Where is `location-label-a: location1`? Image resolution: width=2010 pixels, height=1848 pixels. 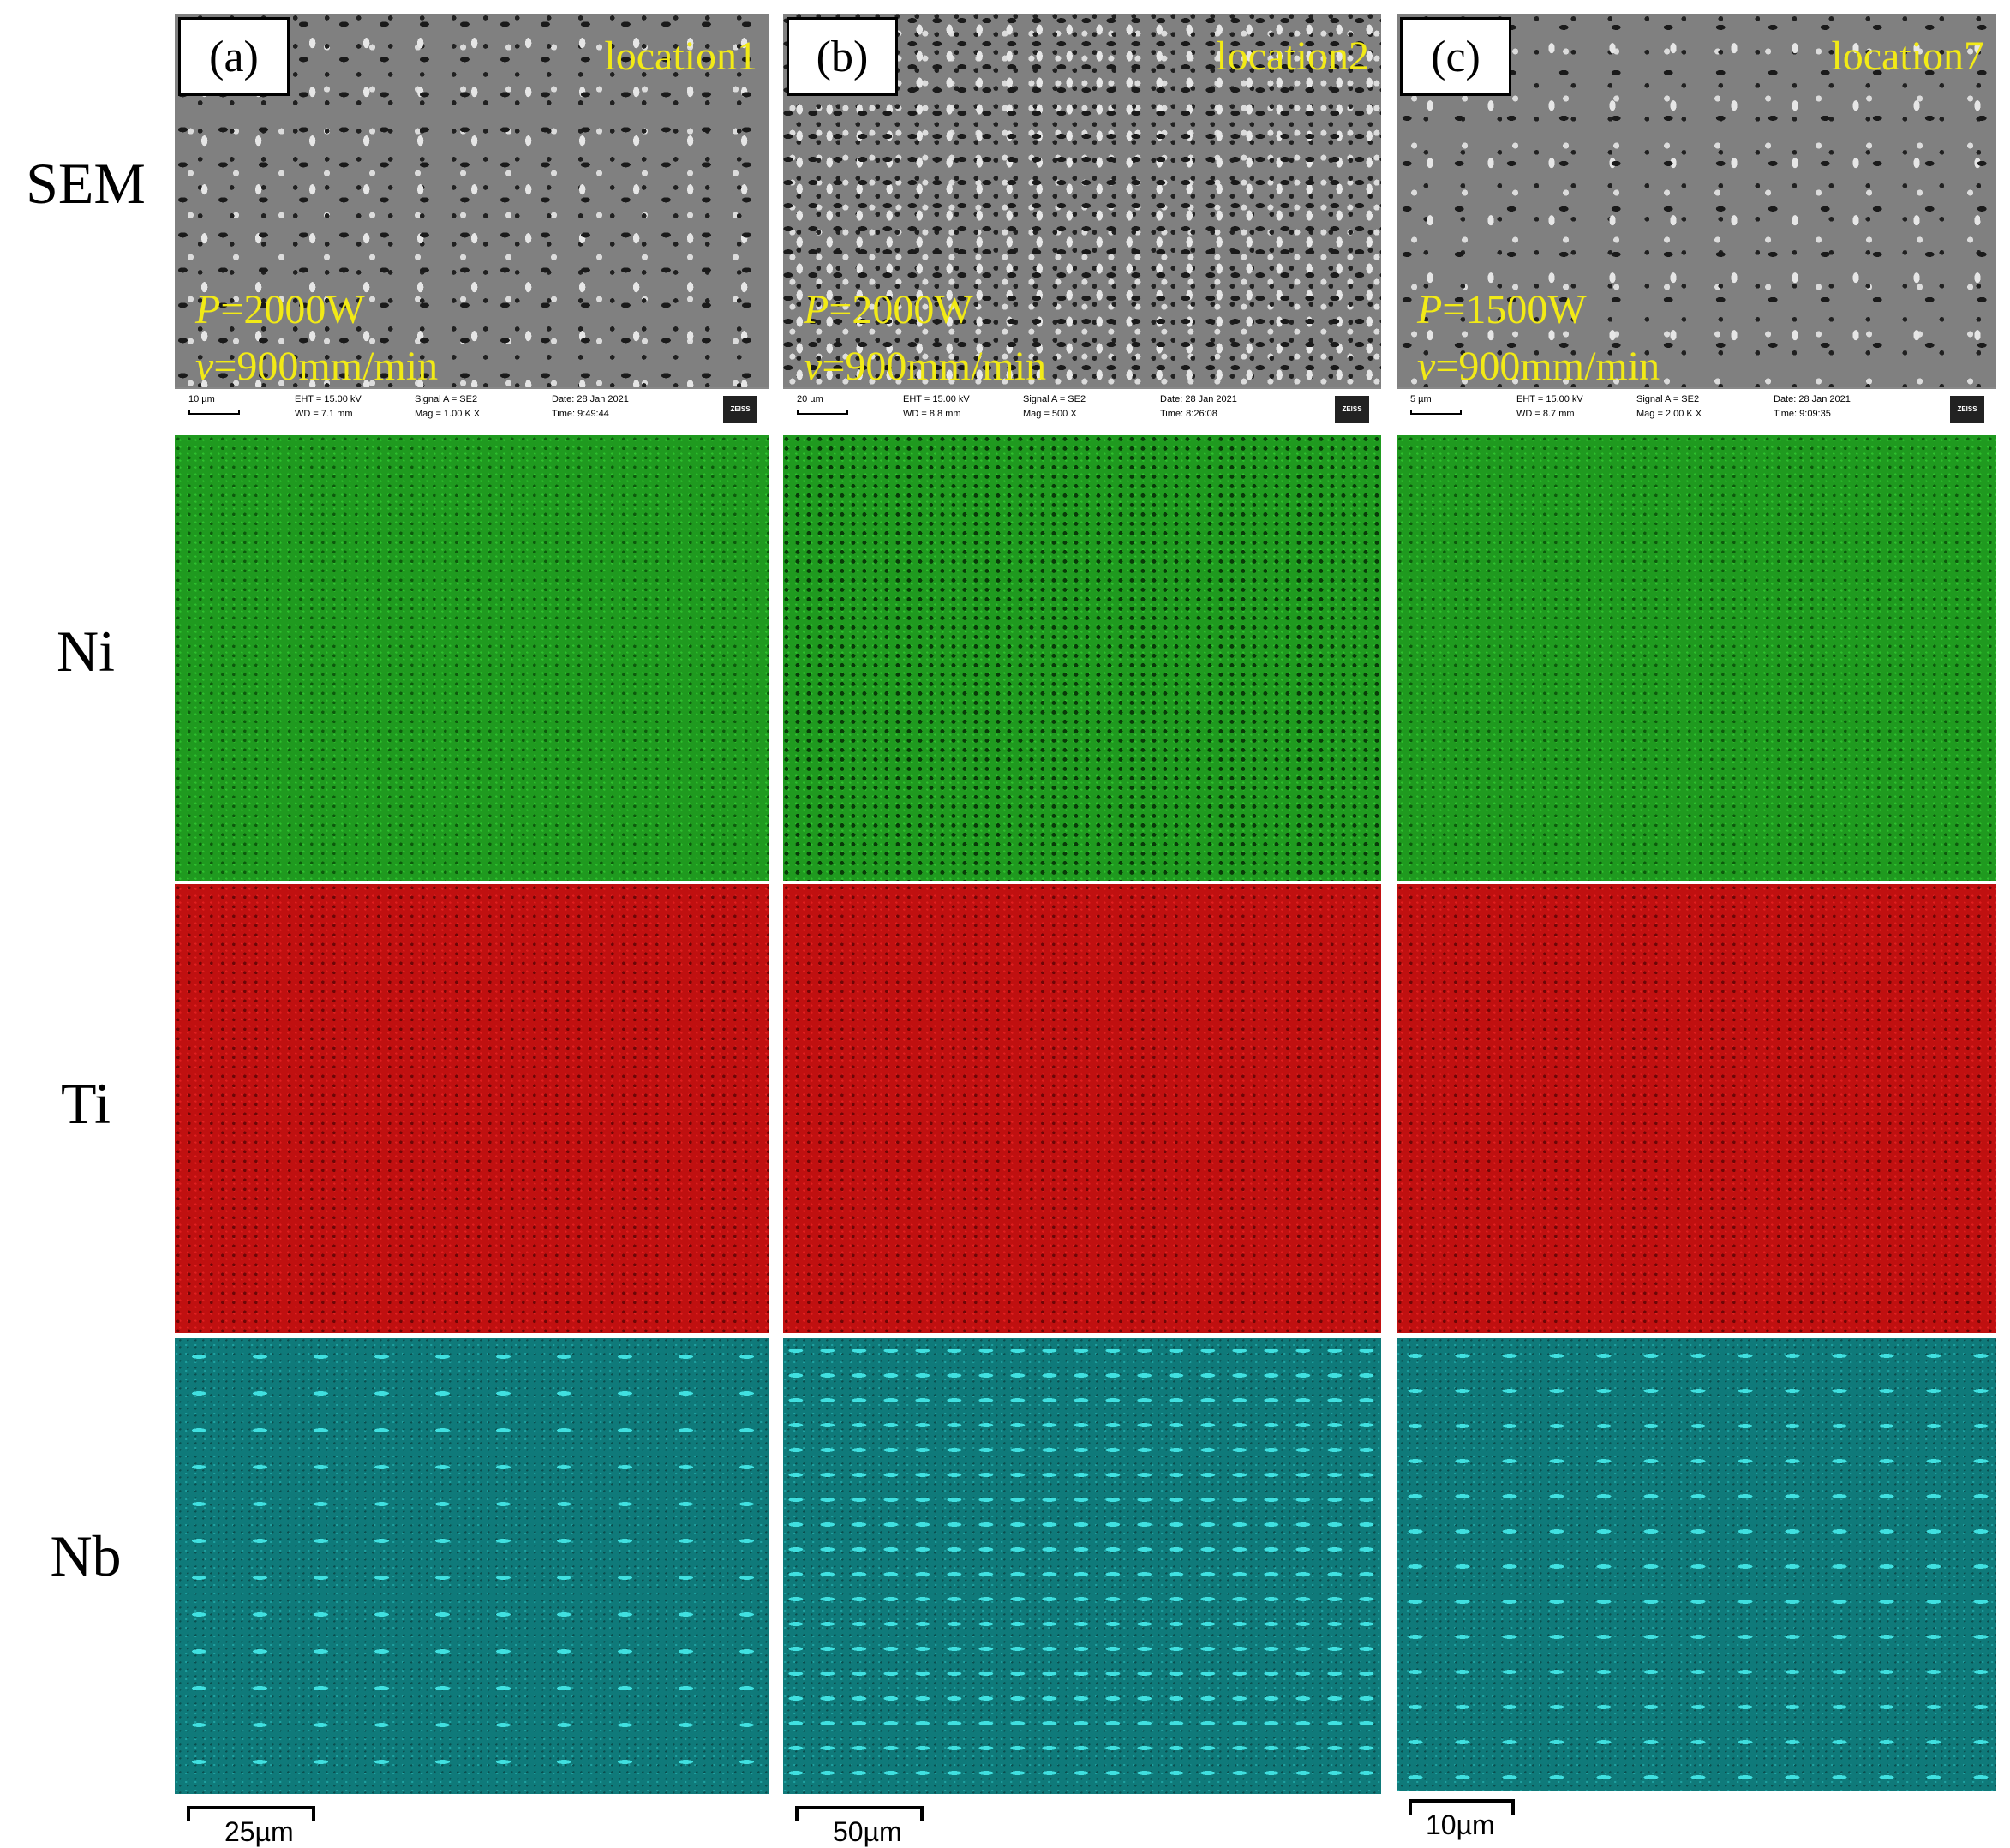
location-label-a: location1 is located at coordinates (680, 56).